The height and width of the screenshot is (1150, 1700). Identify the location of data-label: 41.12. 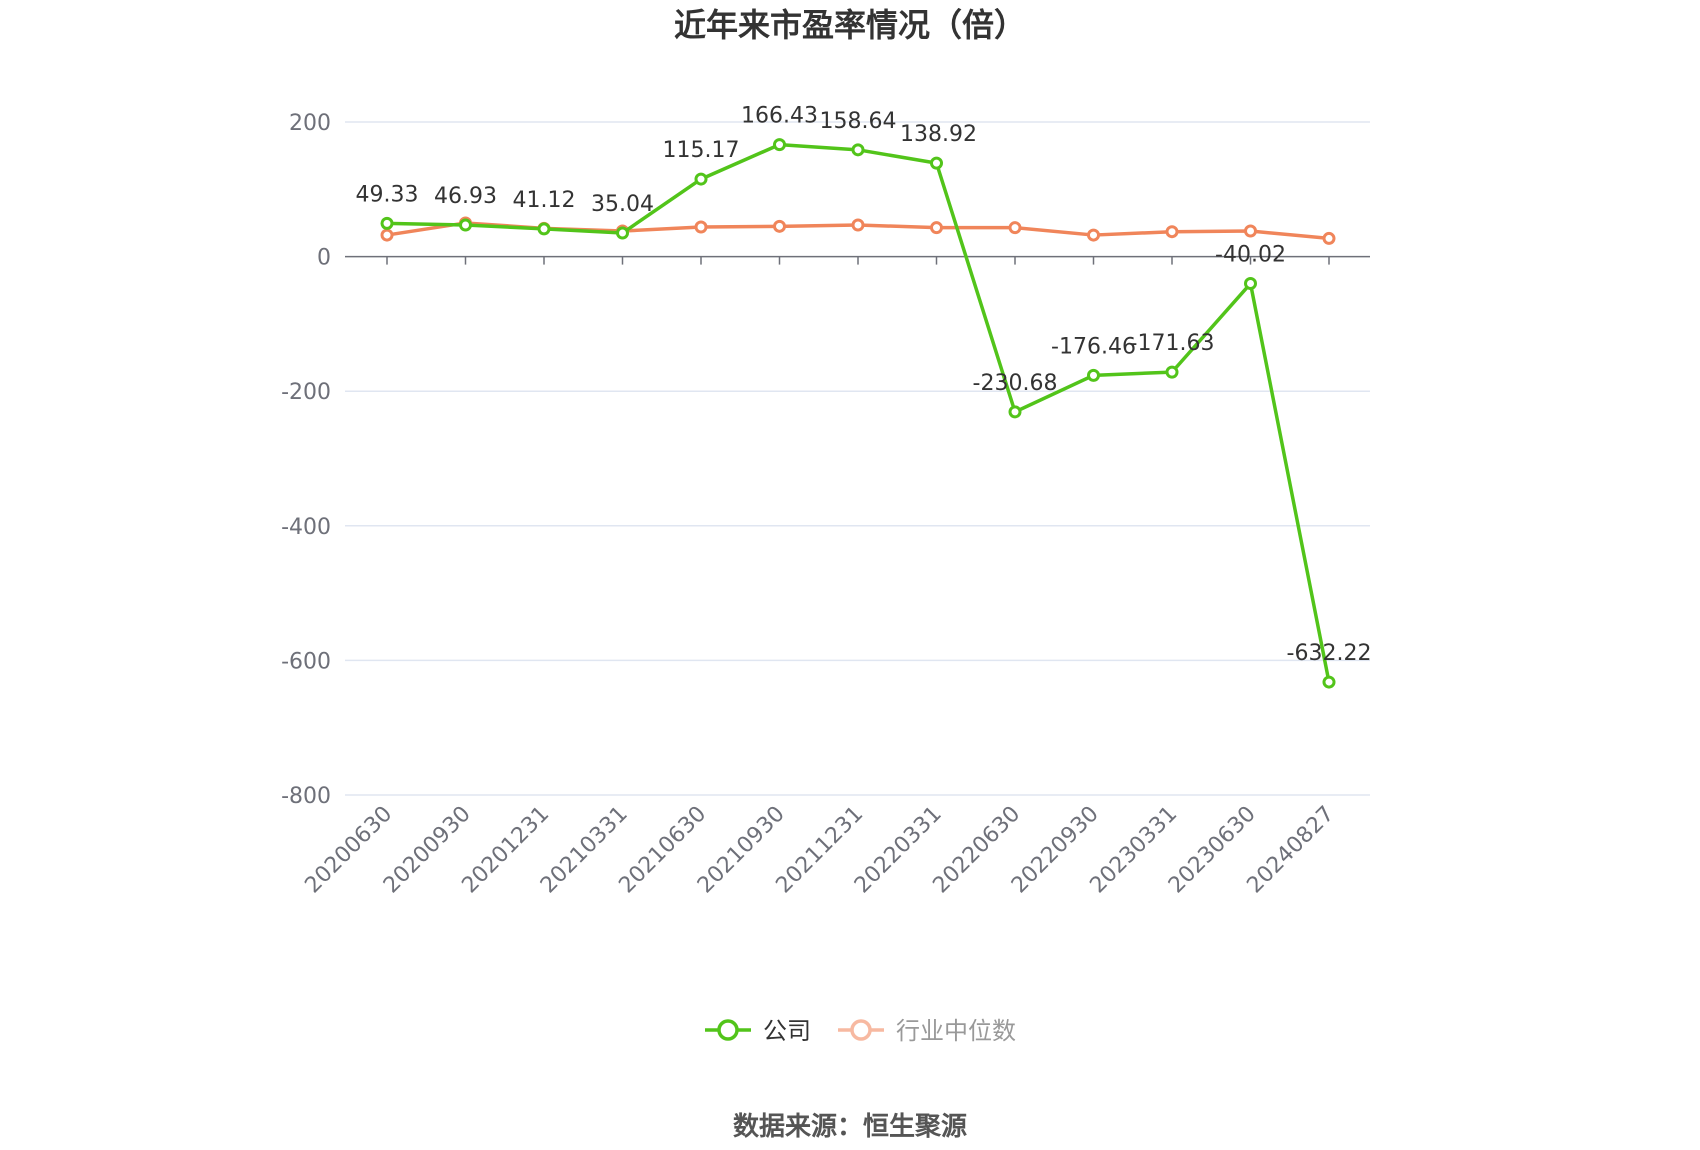
(544, 200).